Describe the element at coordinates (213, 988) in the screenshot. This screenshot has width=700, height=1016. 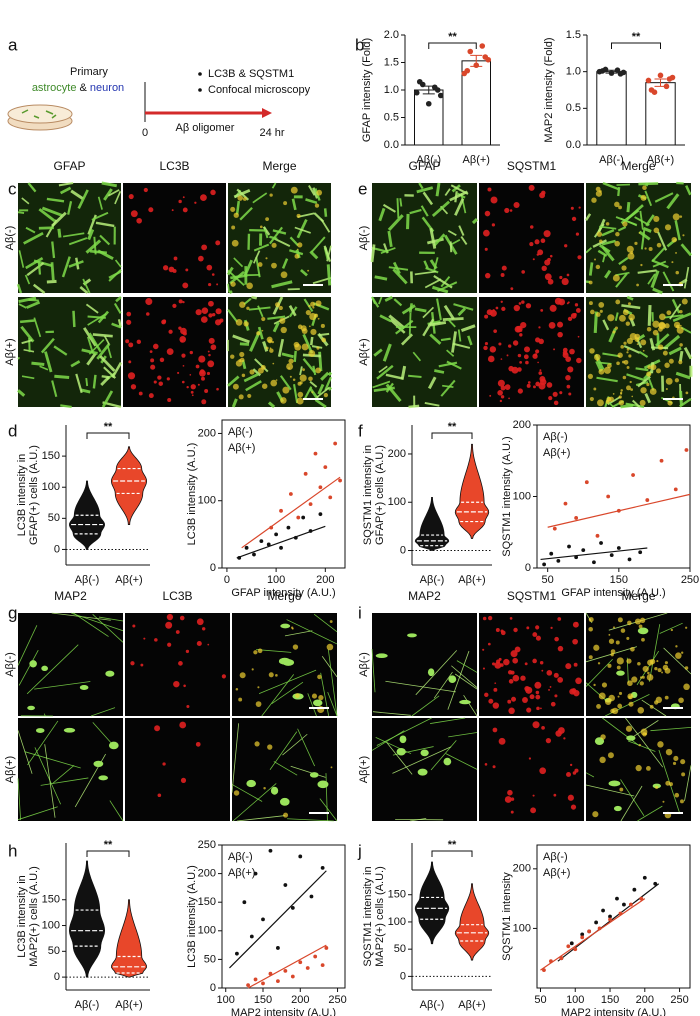
I see `y-tick-label: 0` at that location.